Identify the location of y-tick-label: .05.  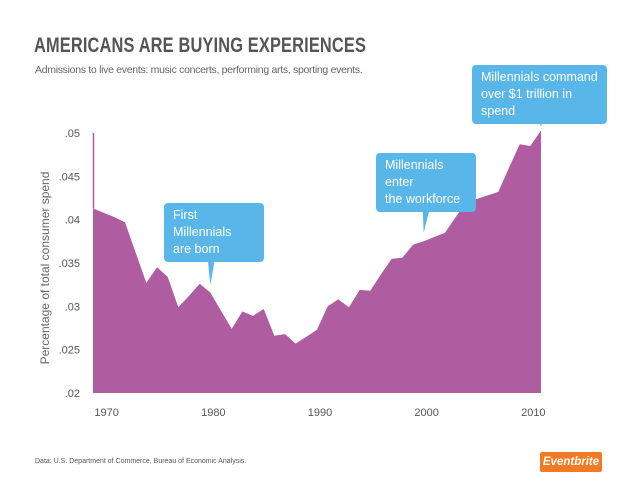
(72, 134).